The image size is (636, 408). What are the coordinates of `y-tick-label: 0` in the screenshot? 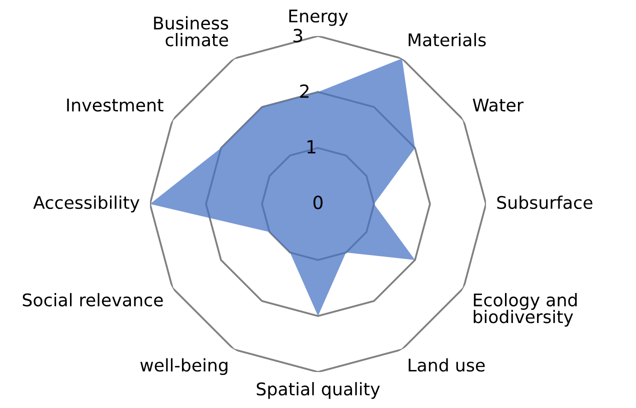 It's located at (318, 203).